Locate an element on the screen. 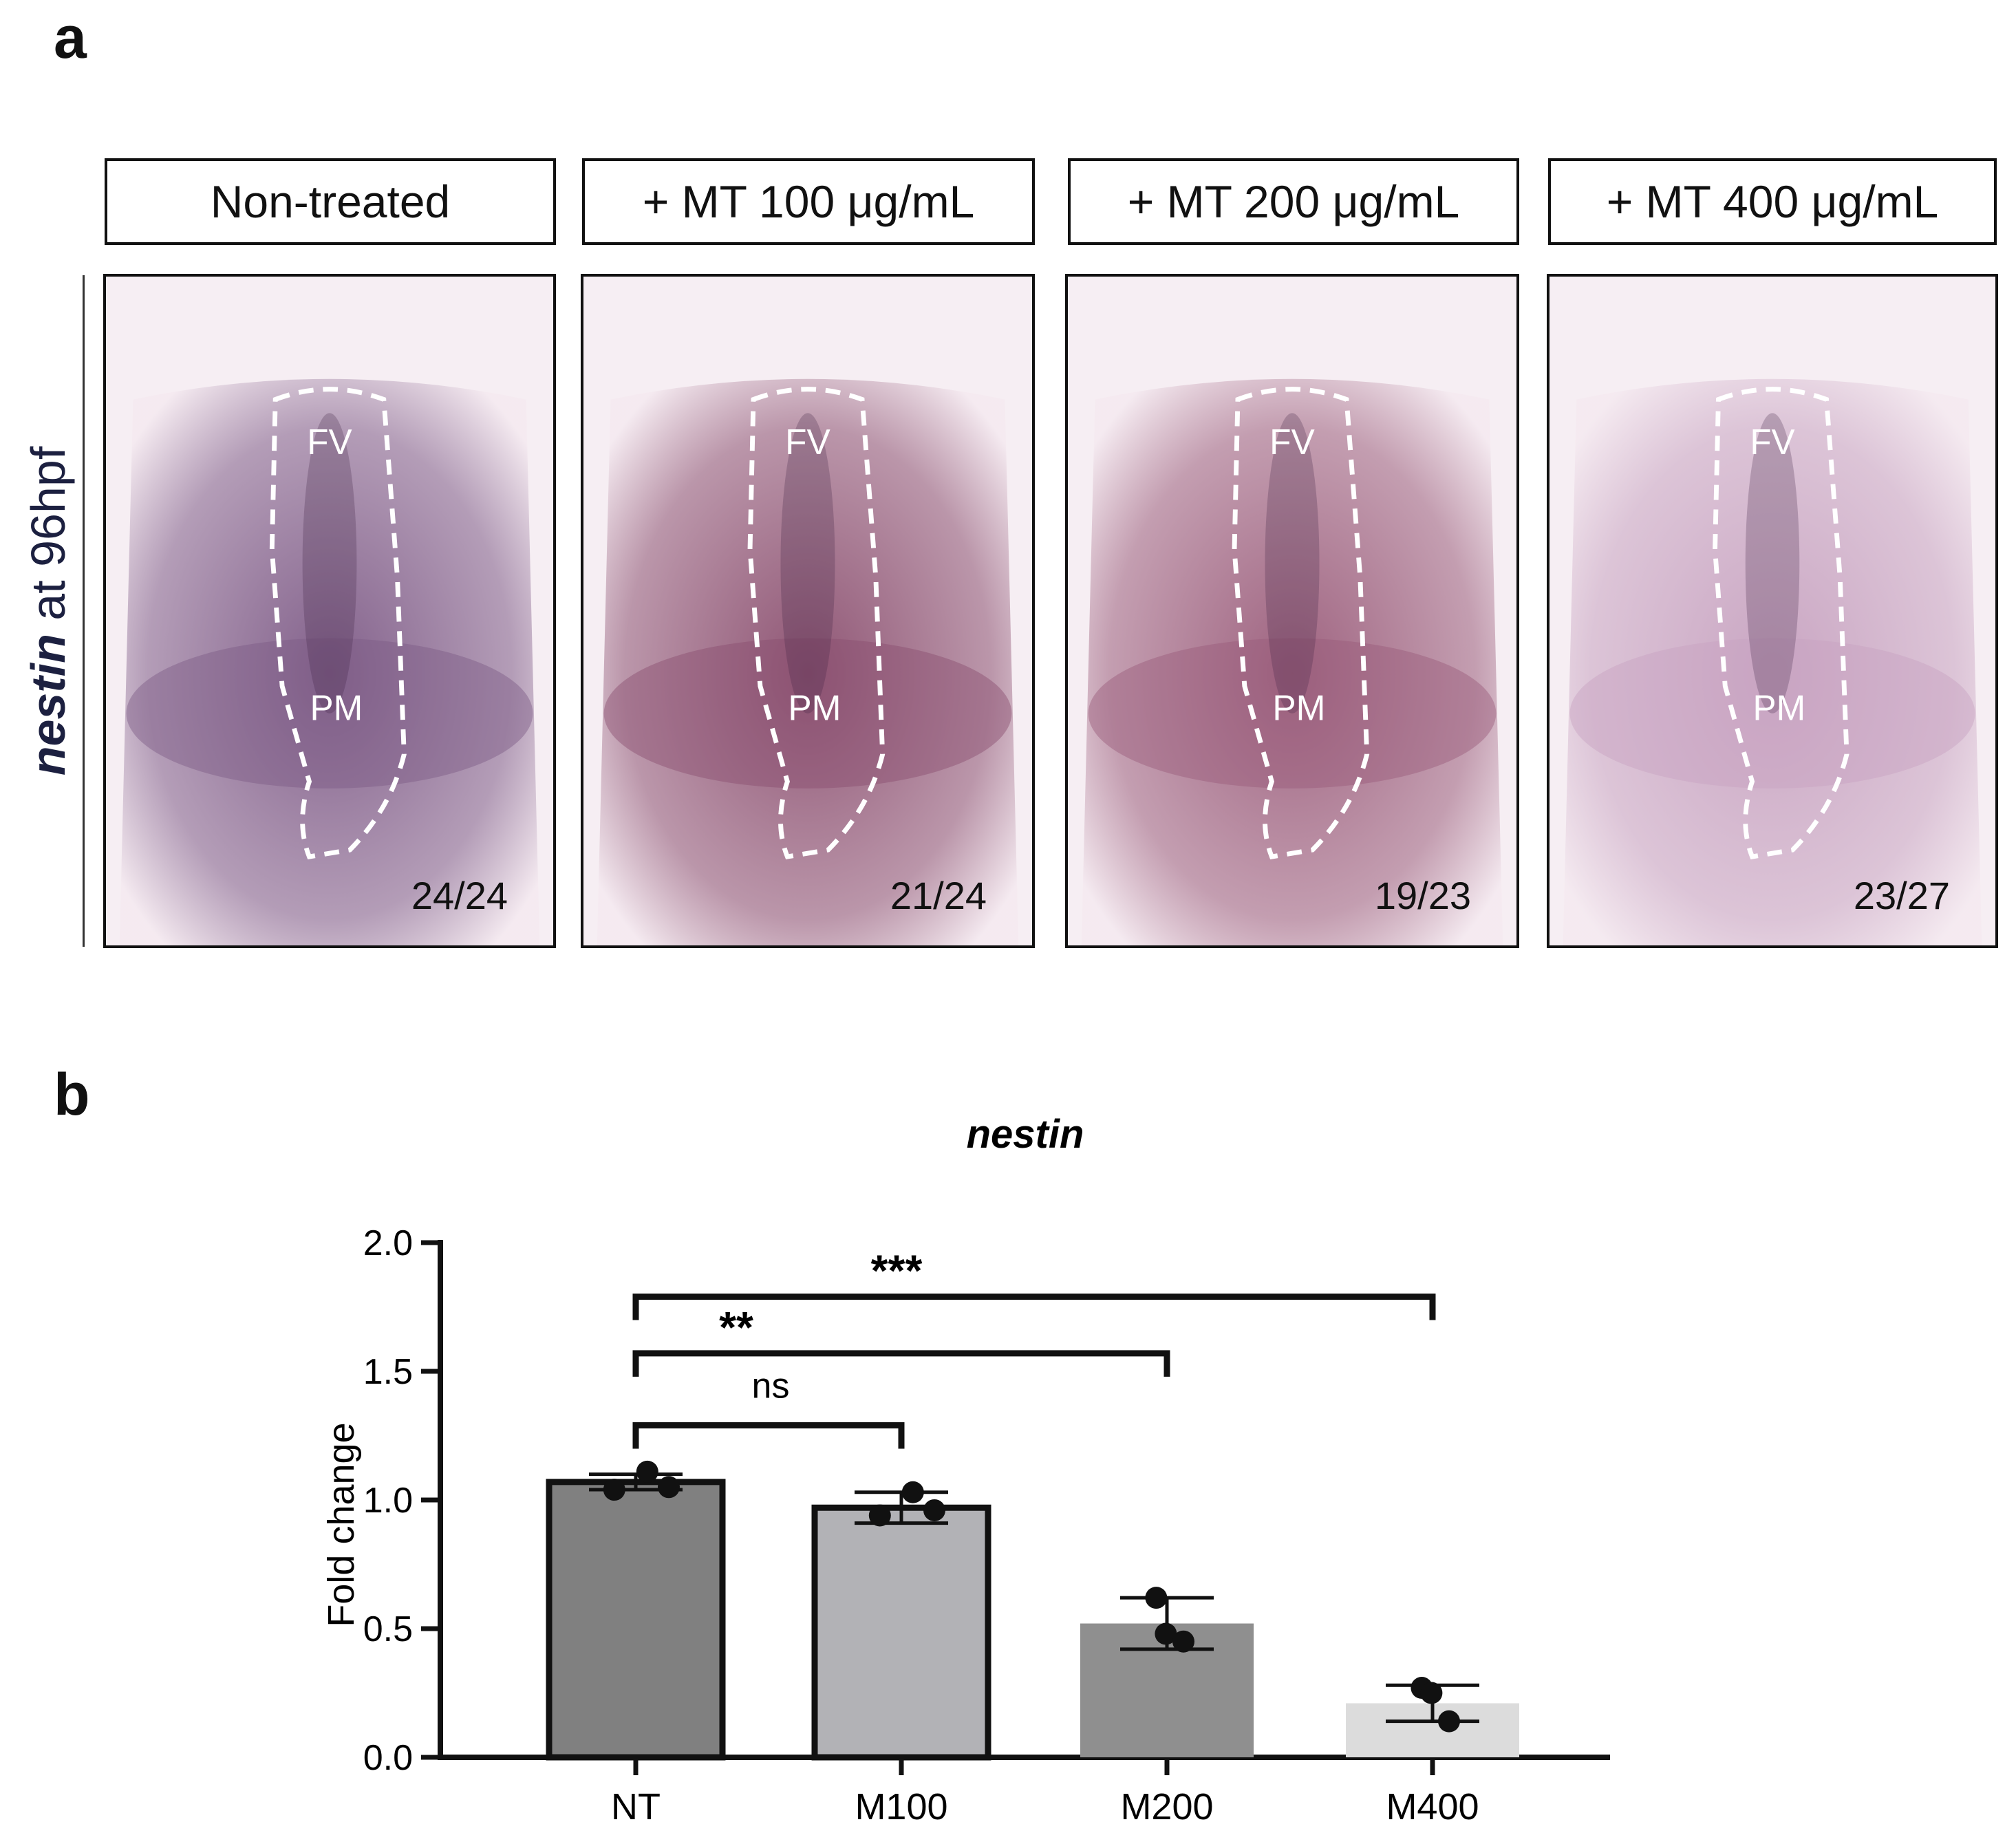  embryo-image-2: FV PM 21/24 is located at coordinates (808, 611).